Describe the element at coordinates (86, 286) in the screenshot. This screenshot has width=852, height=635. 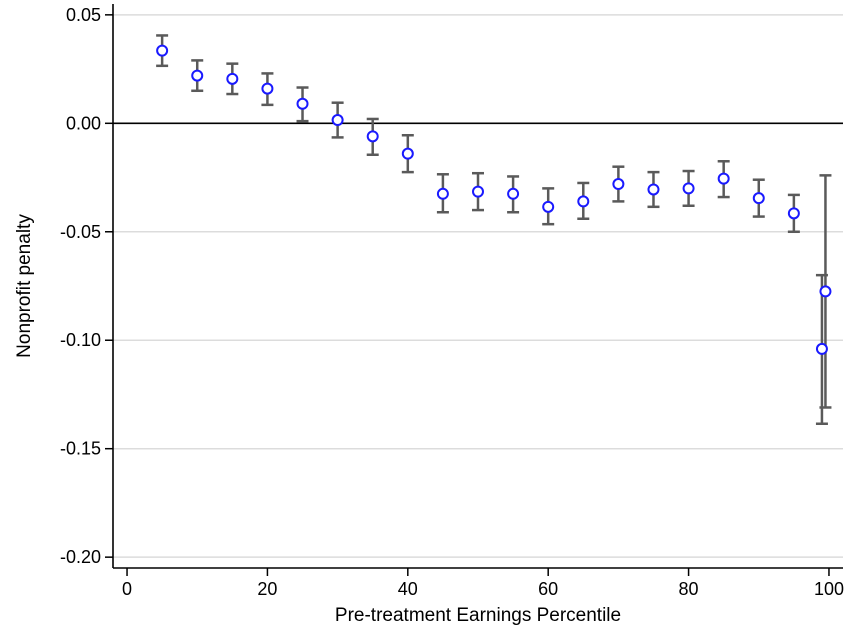
I see `y-axis-ticks: 0.05 0.00 -0.05 -0.10 -0.15 -0.20` at that location.